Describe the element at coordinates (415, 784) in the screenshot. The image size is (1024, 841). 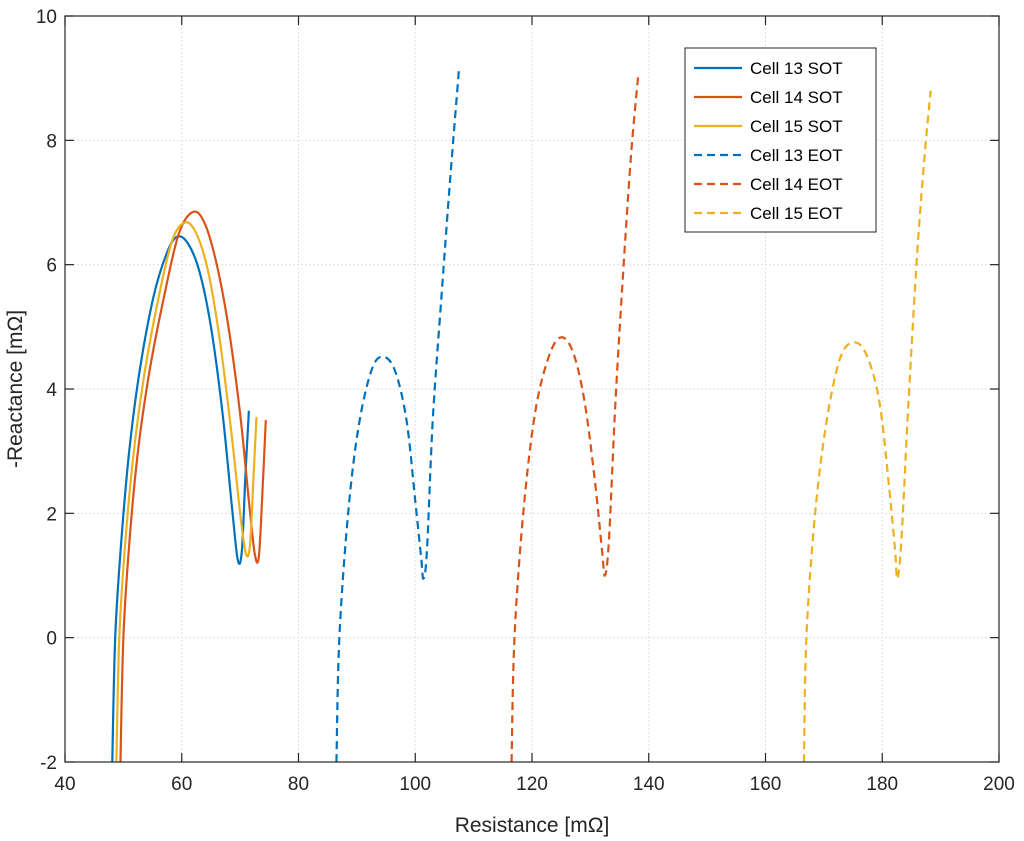
I see `x-tick-label: 100` at that location.